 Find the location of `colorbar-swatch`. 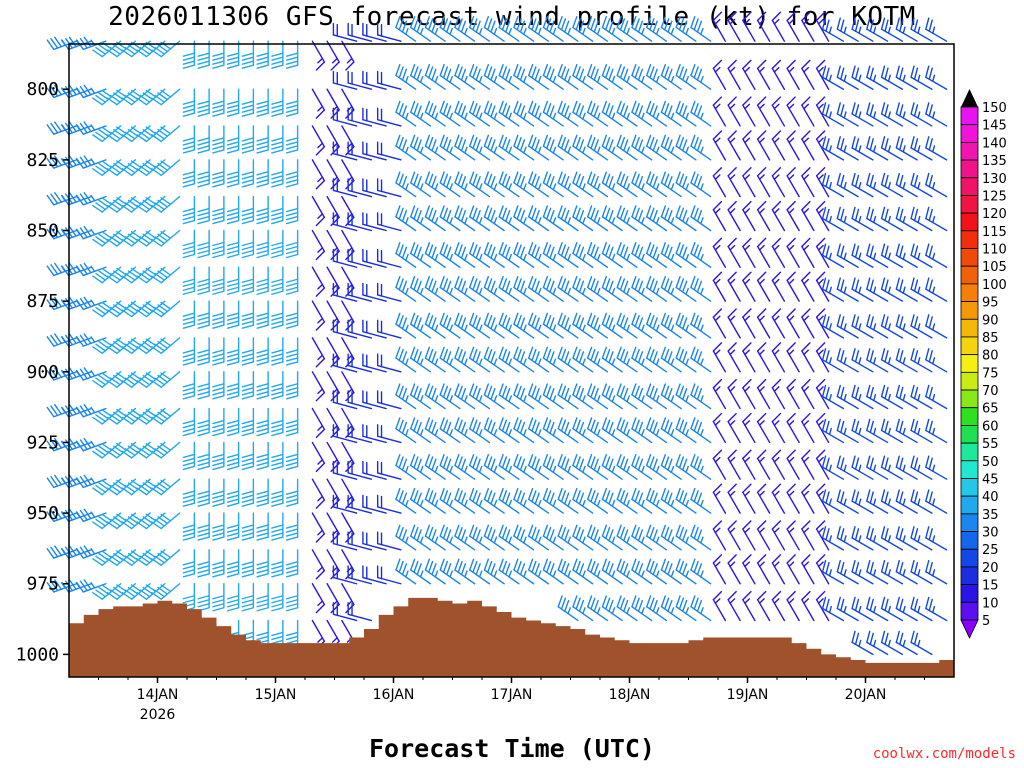

colorbar-swatch is located at coordinates (969, 452).